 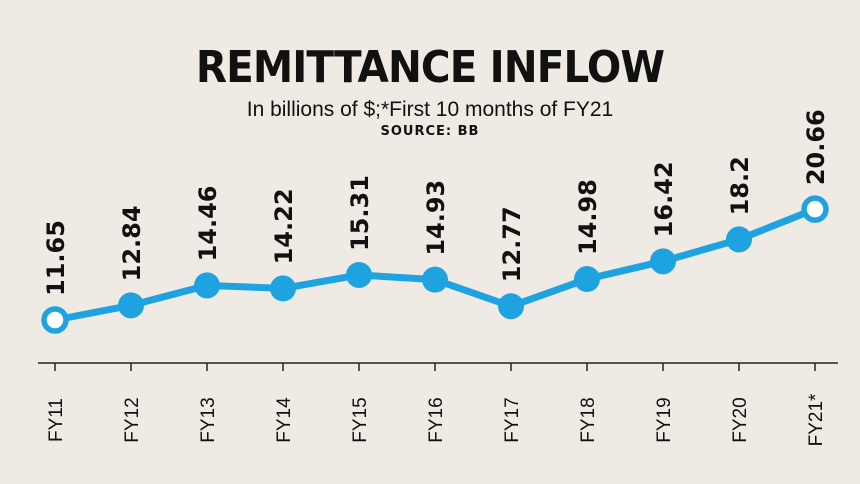 What do you see at coordinates (588, 419) in the screenshot?
I see `x-tick-label-fy18: FY18` at bounding box center [588, 419].